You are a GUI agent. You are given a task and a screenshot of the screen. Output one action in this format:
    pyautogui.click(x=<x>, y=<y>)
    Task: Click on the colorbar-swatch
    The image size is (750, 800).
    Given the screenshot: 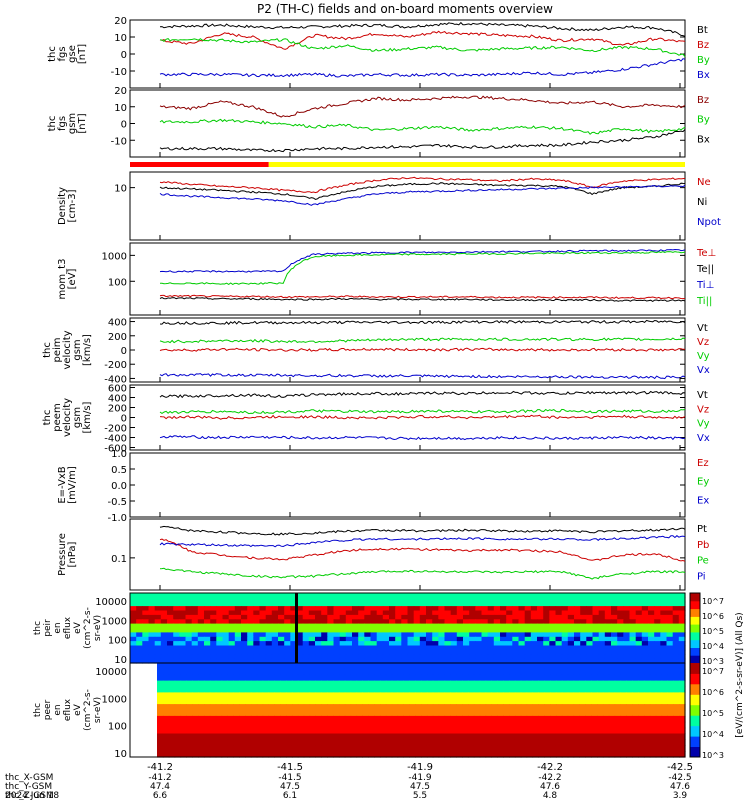 What is the action you would take?
    pyautogui.click(x=695, y=612)
    